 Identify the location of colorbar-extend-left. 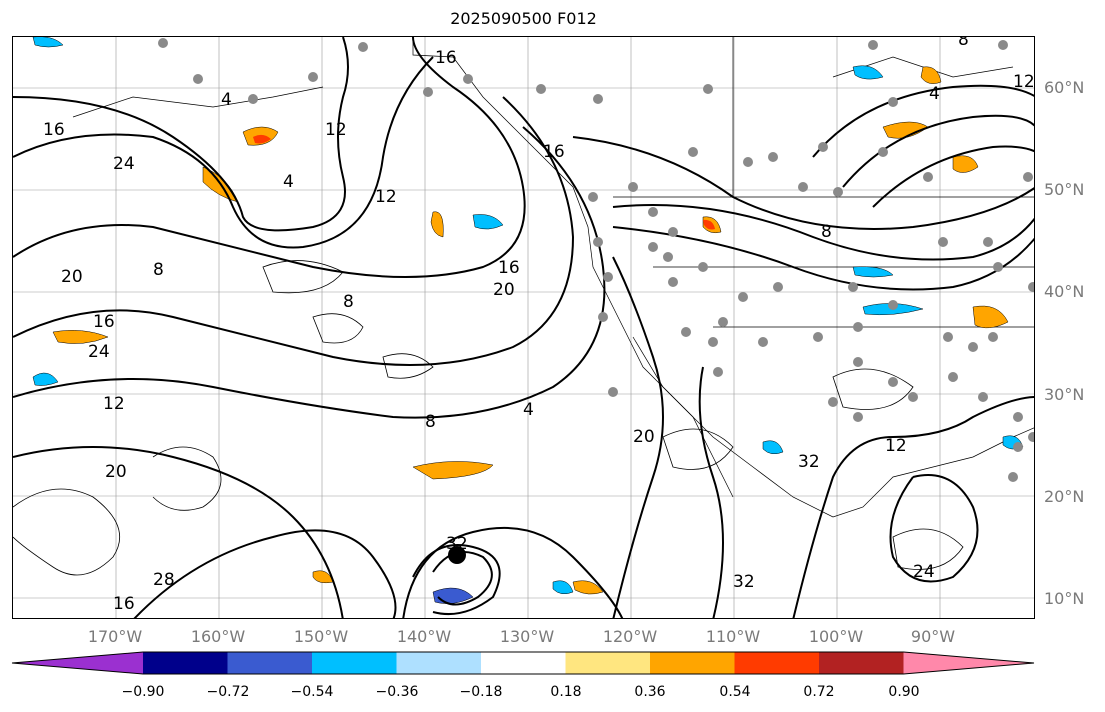
(77, 663).